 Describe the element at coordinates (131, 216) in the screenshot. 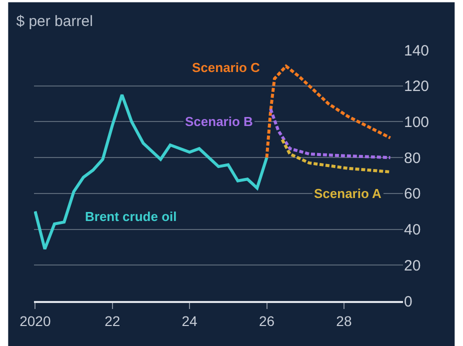

I see `series-label: Brent crude oil` at that location.